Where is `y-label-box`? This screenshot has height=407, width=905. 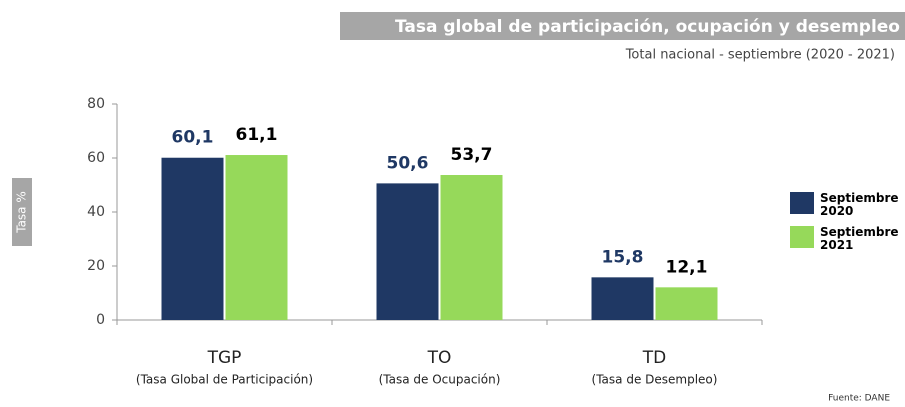
y-label-box is located at coordinates (22, 212).